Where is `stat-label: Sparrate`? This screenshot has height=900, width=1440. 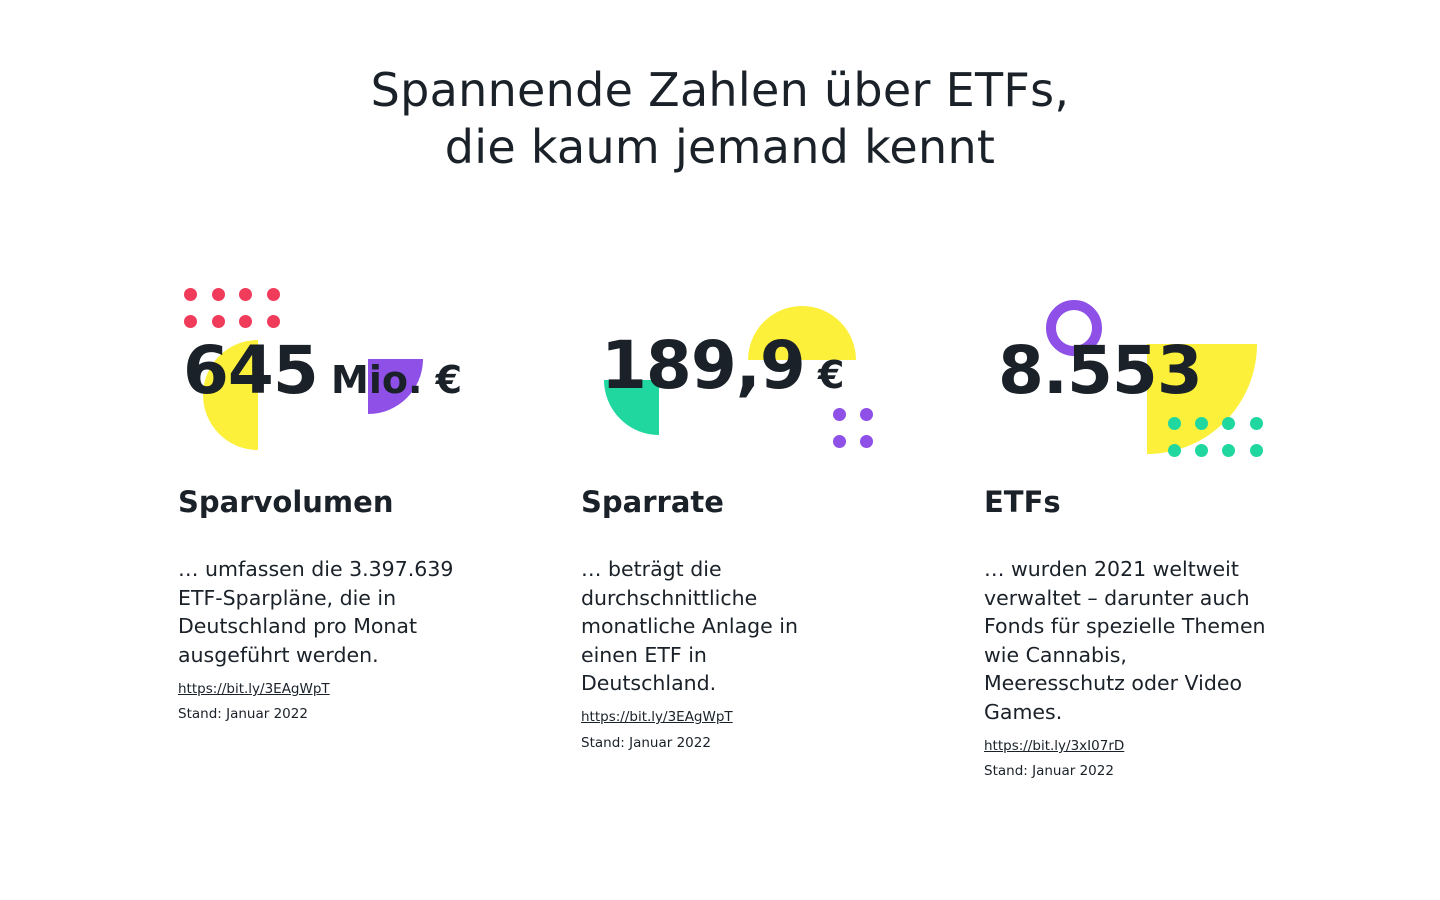
stat-label: Sparrate is located at coordinates (652, 502).